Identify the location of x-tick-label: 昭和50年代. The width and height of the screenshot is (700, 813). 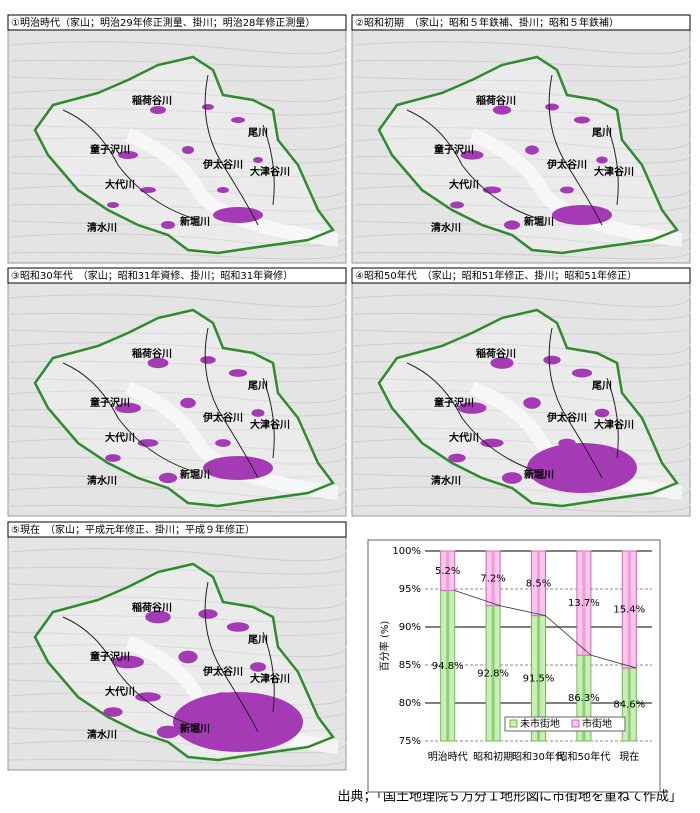
(584, 756).